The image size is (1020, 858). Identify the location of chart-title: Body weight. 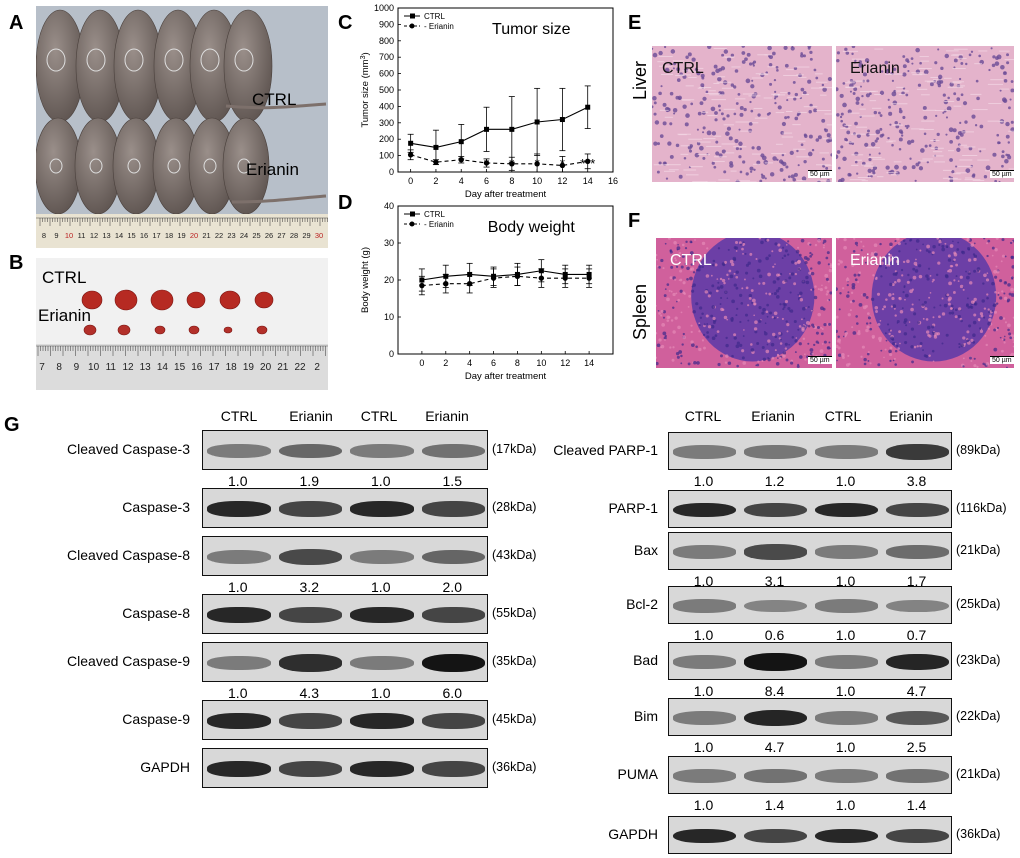
(532, 227).